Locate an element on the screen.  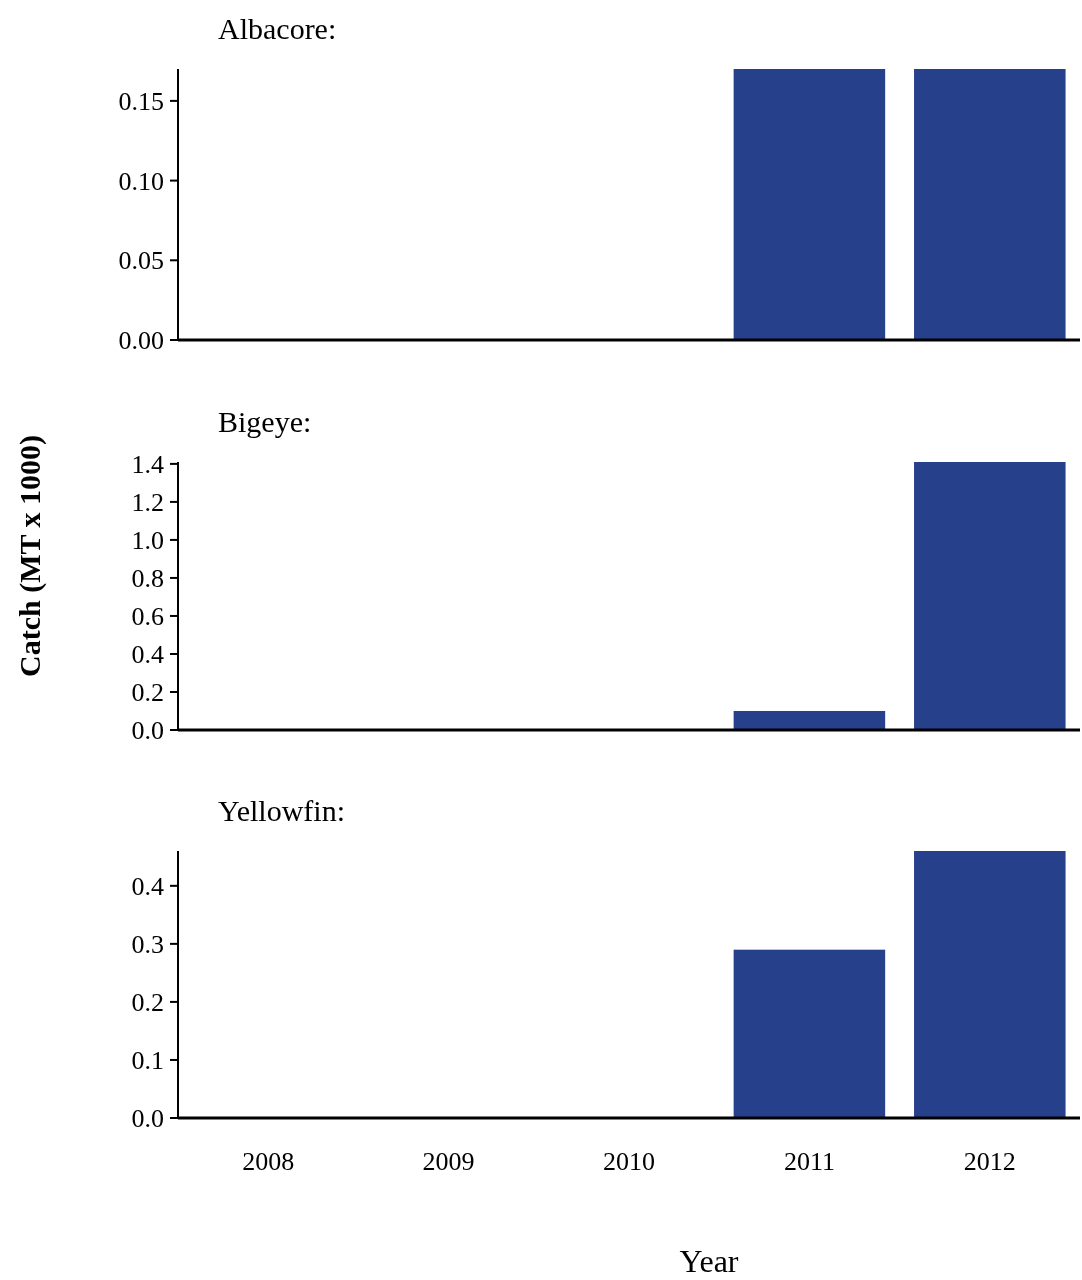
chart-title: Bigeye: is located at coordinates (265, 421).